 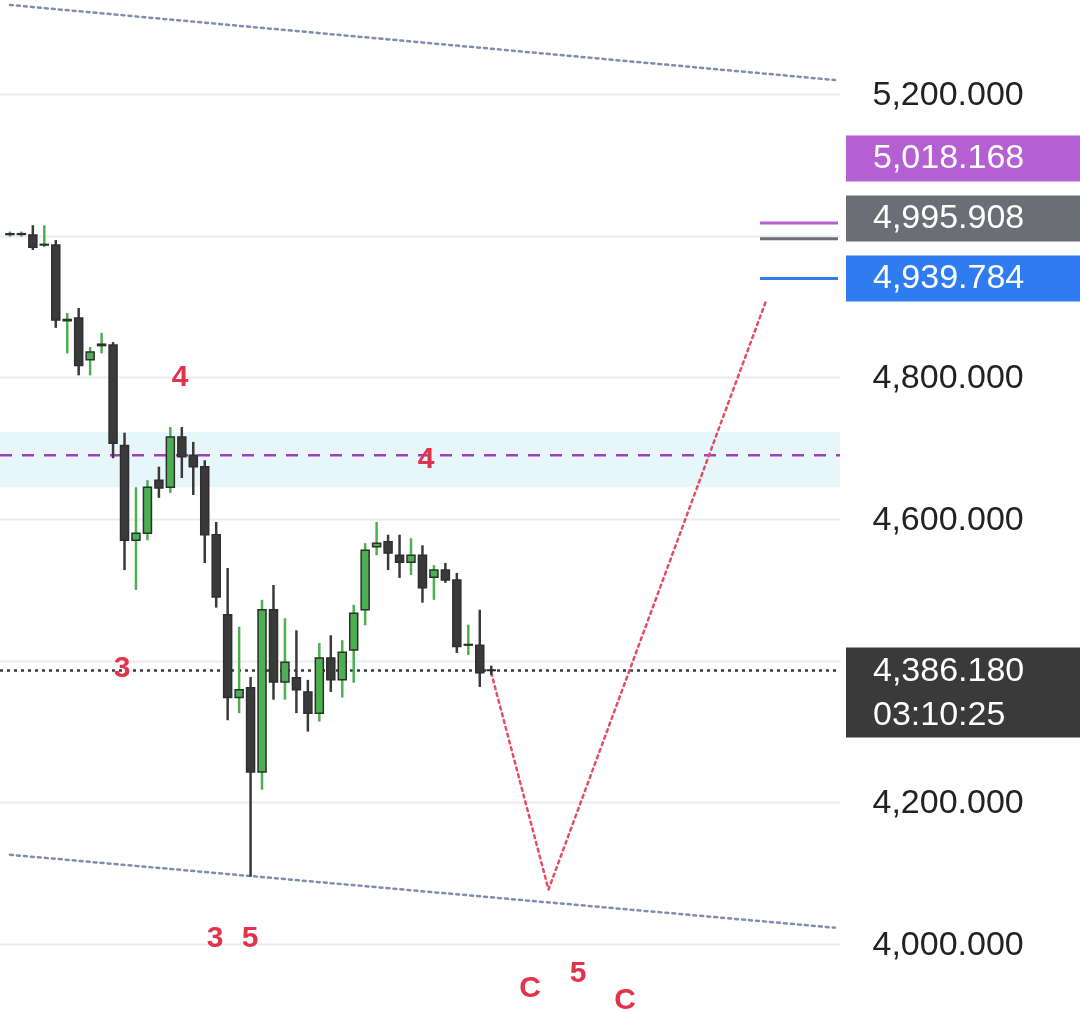 What do you see at coordinates (939, 712) in the screenshot?
I see `text: 03:10:25` at bounding box center [939, 712].